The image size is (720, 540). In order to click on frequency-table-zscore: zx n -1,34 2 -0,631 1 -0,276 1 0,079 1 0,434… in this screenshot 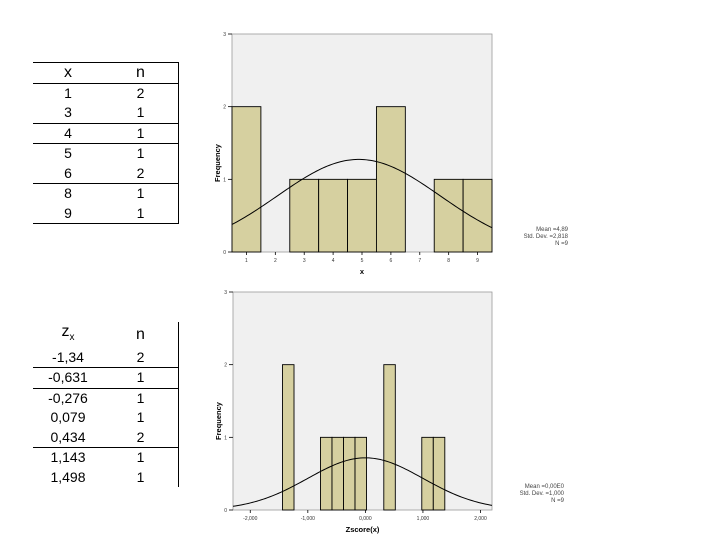, I will do `click(106, 405)`.